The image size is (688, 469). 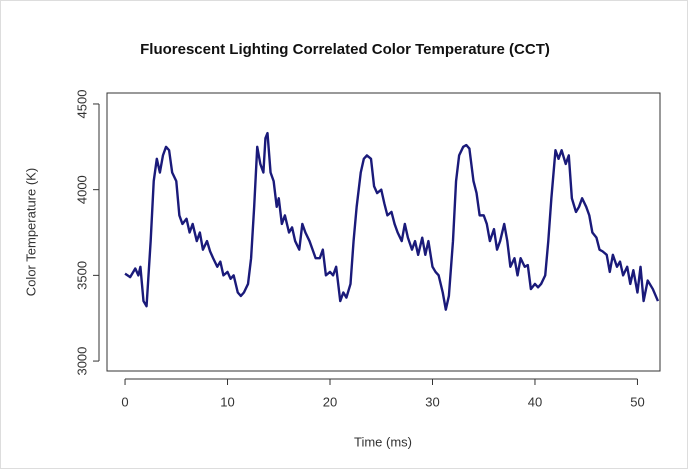 I want to click on x-tick-label: 50, so click(x=637, y=401).